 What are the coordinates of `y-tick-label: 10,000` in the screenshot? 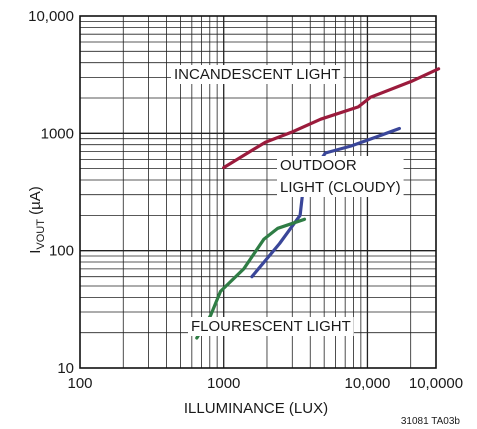 It's located at (51, 16).